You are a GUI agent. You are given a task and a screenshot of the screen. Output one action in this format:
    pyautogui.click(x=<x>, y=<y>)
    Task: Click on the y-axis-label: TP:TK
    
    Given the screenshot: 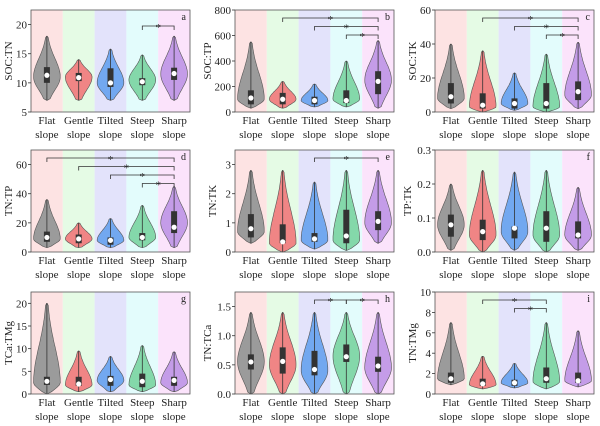 What is the action you would take?
    pyautogui.click(x=408, y=201)
    